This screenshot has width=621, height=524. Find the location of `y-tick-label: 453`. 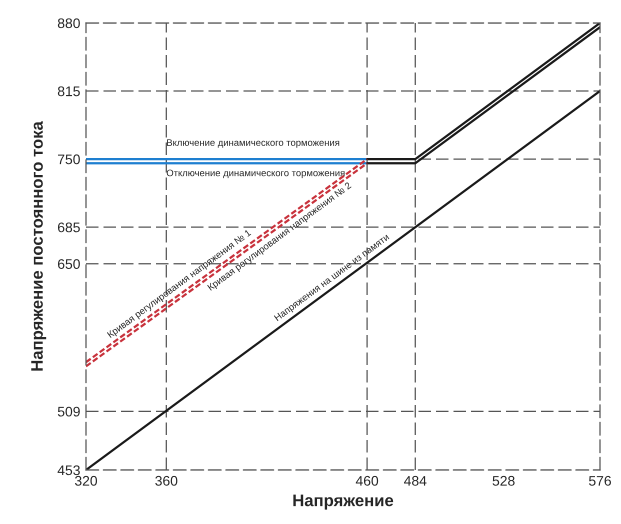

y-tick-label: 453 is located at coordinates (69, 470).